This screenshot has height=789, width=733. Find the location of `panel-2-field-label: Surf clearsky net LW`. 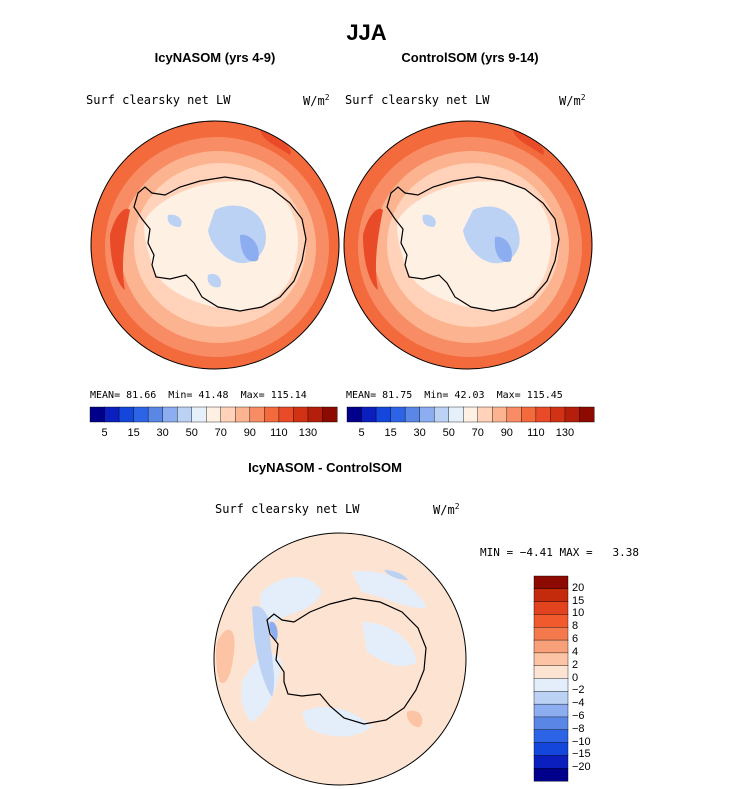

panel-2-field-label: Surf clearsky net LW is located at coordinates (417, 100).